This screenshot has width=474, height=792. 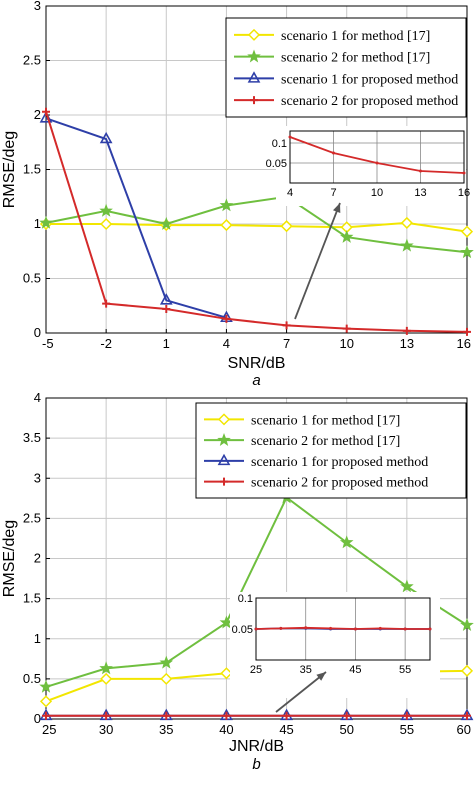 I want to click on inset-x-tick-label: 4, so click(x=290, y=193).